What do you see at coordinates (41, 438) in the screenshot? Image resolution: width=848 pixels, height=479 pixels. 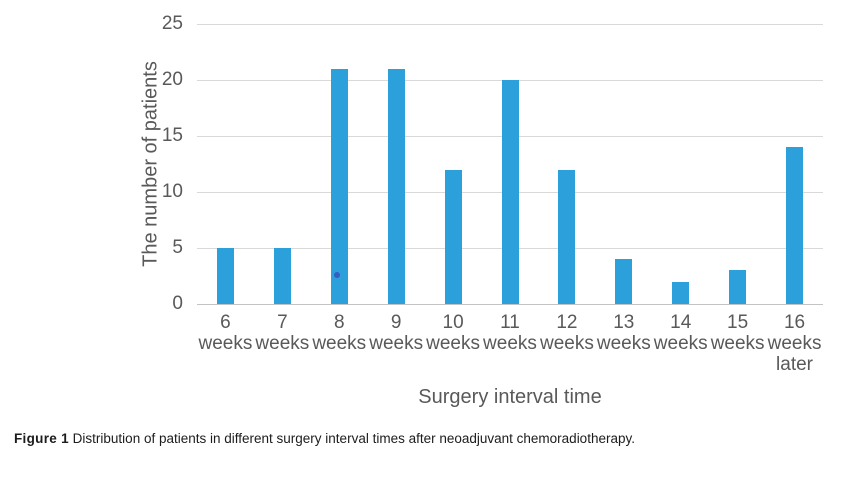 I see `figure-caption-label: Figure 1` at bounding box center [41, 438].